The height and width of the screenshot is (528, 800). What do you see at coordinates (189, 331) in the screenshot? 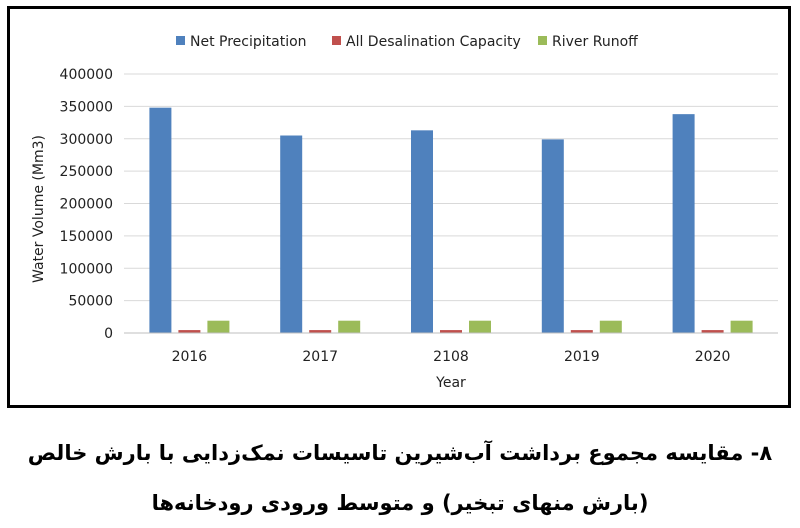
I see `bar-all-desalination-capacity-2016` at bounding box center [189, 331].